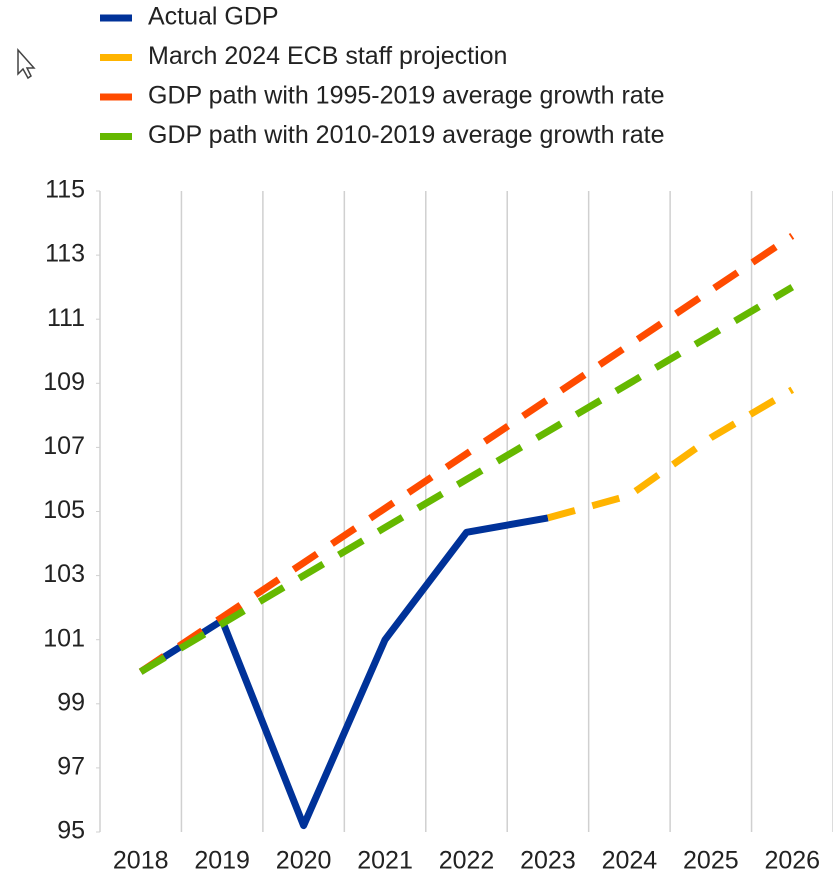  I want to click on cursor, so click(26, 64).